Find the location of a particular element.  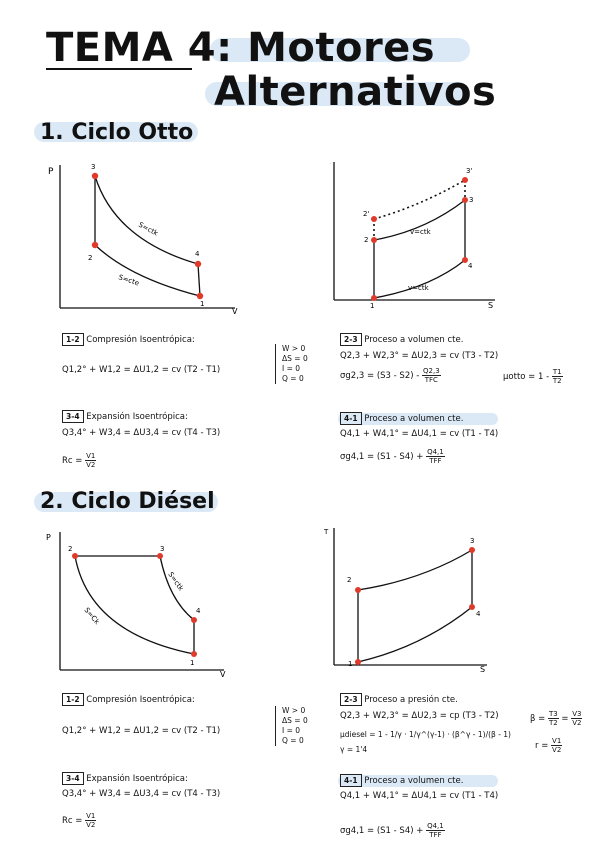

diesel-p12-formula: Q1,2° + W1,2 = ΔU1,2 = cv (T2 - T1) is located at coordinates (141, 731).